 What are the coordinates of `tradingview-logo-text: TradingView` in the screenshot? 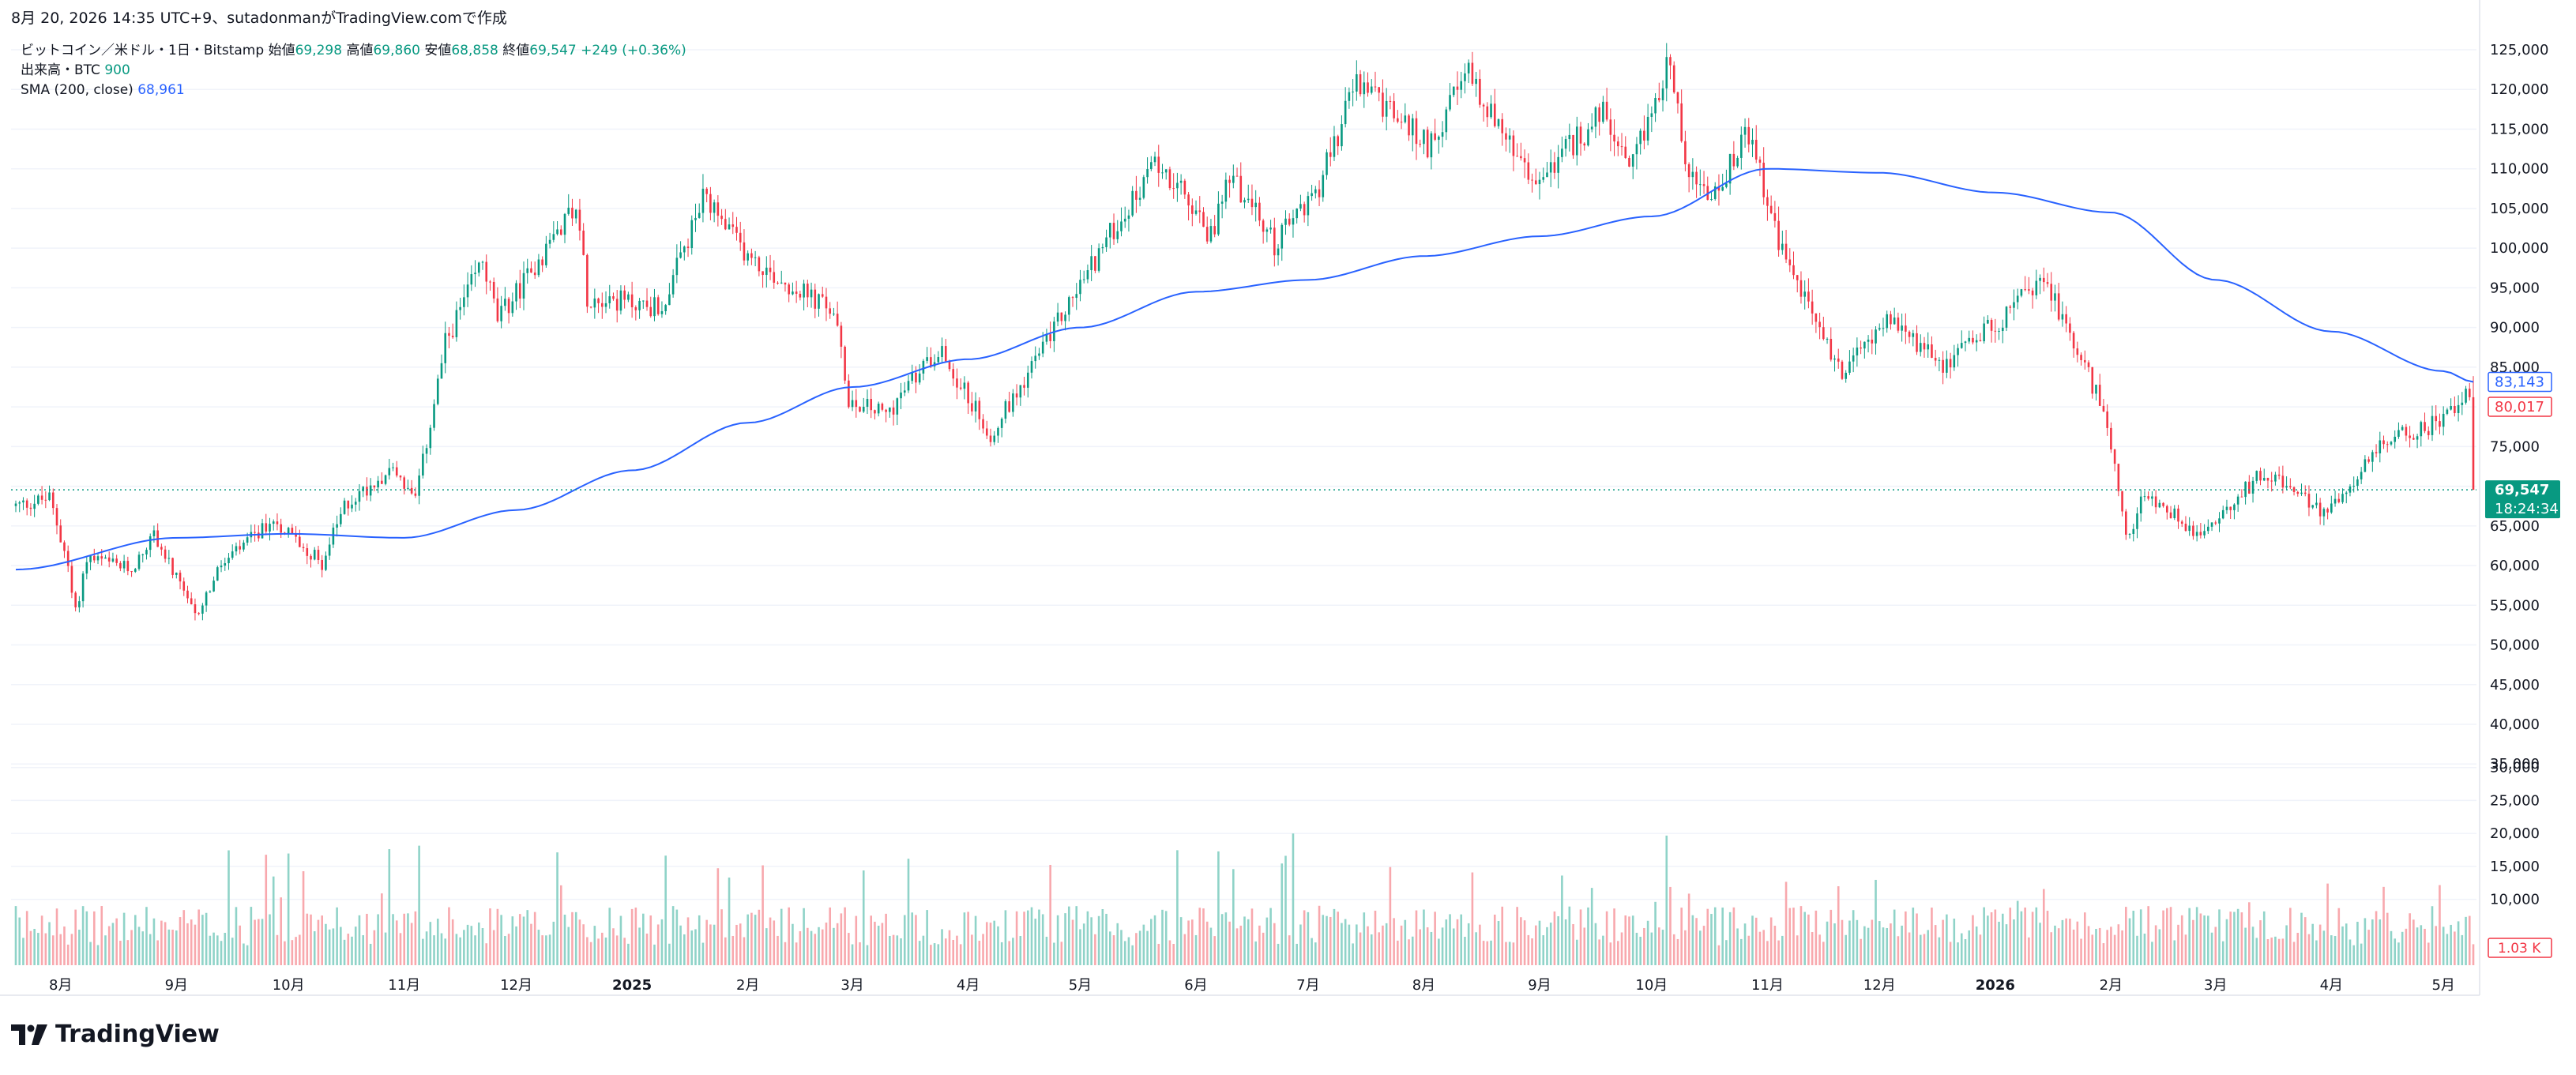 It's located at (137, 1034).